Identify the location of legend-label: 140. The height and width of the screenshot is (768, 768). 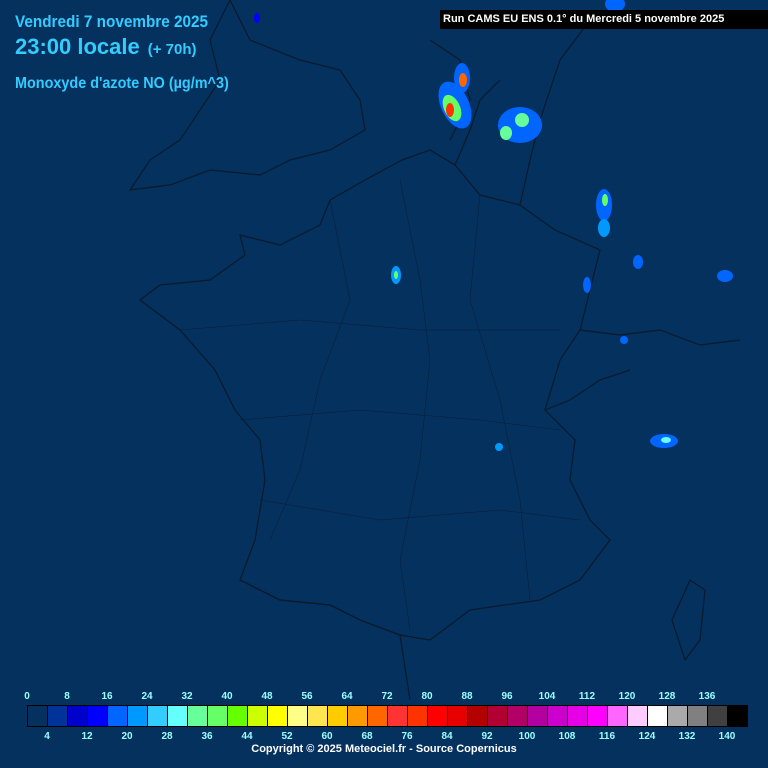
(727, 736).